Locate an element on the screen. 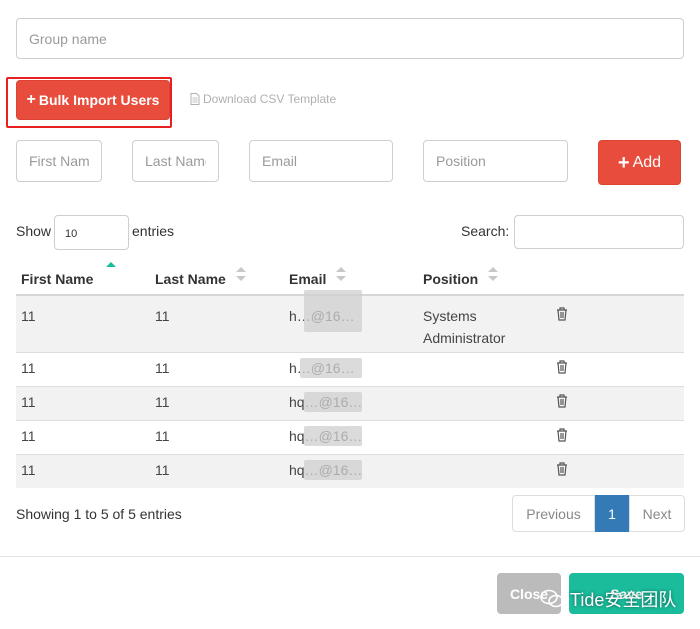 This screenshot has width=700, height=629. column-header-actions is located at coordinates (617, 278).